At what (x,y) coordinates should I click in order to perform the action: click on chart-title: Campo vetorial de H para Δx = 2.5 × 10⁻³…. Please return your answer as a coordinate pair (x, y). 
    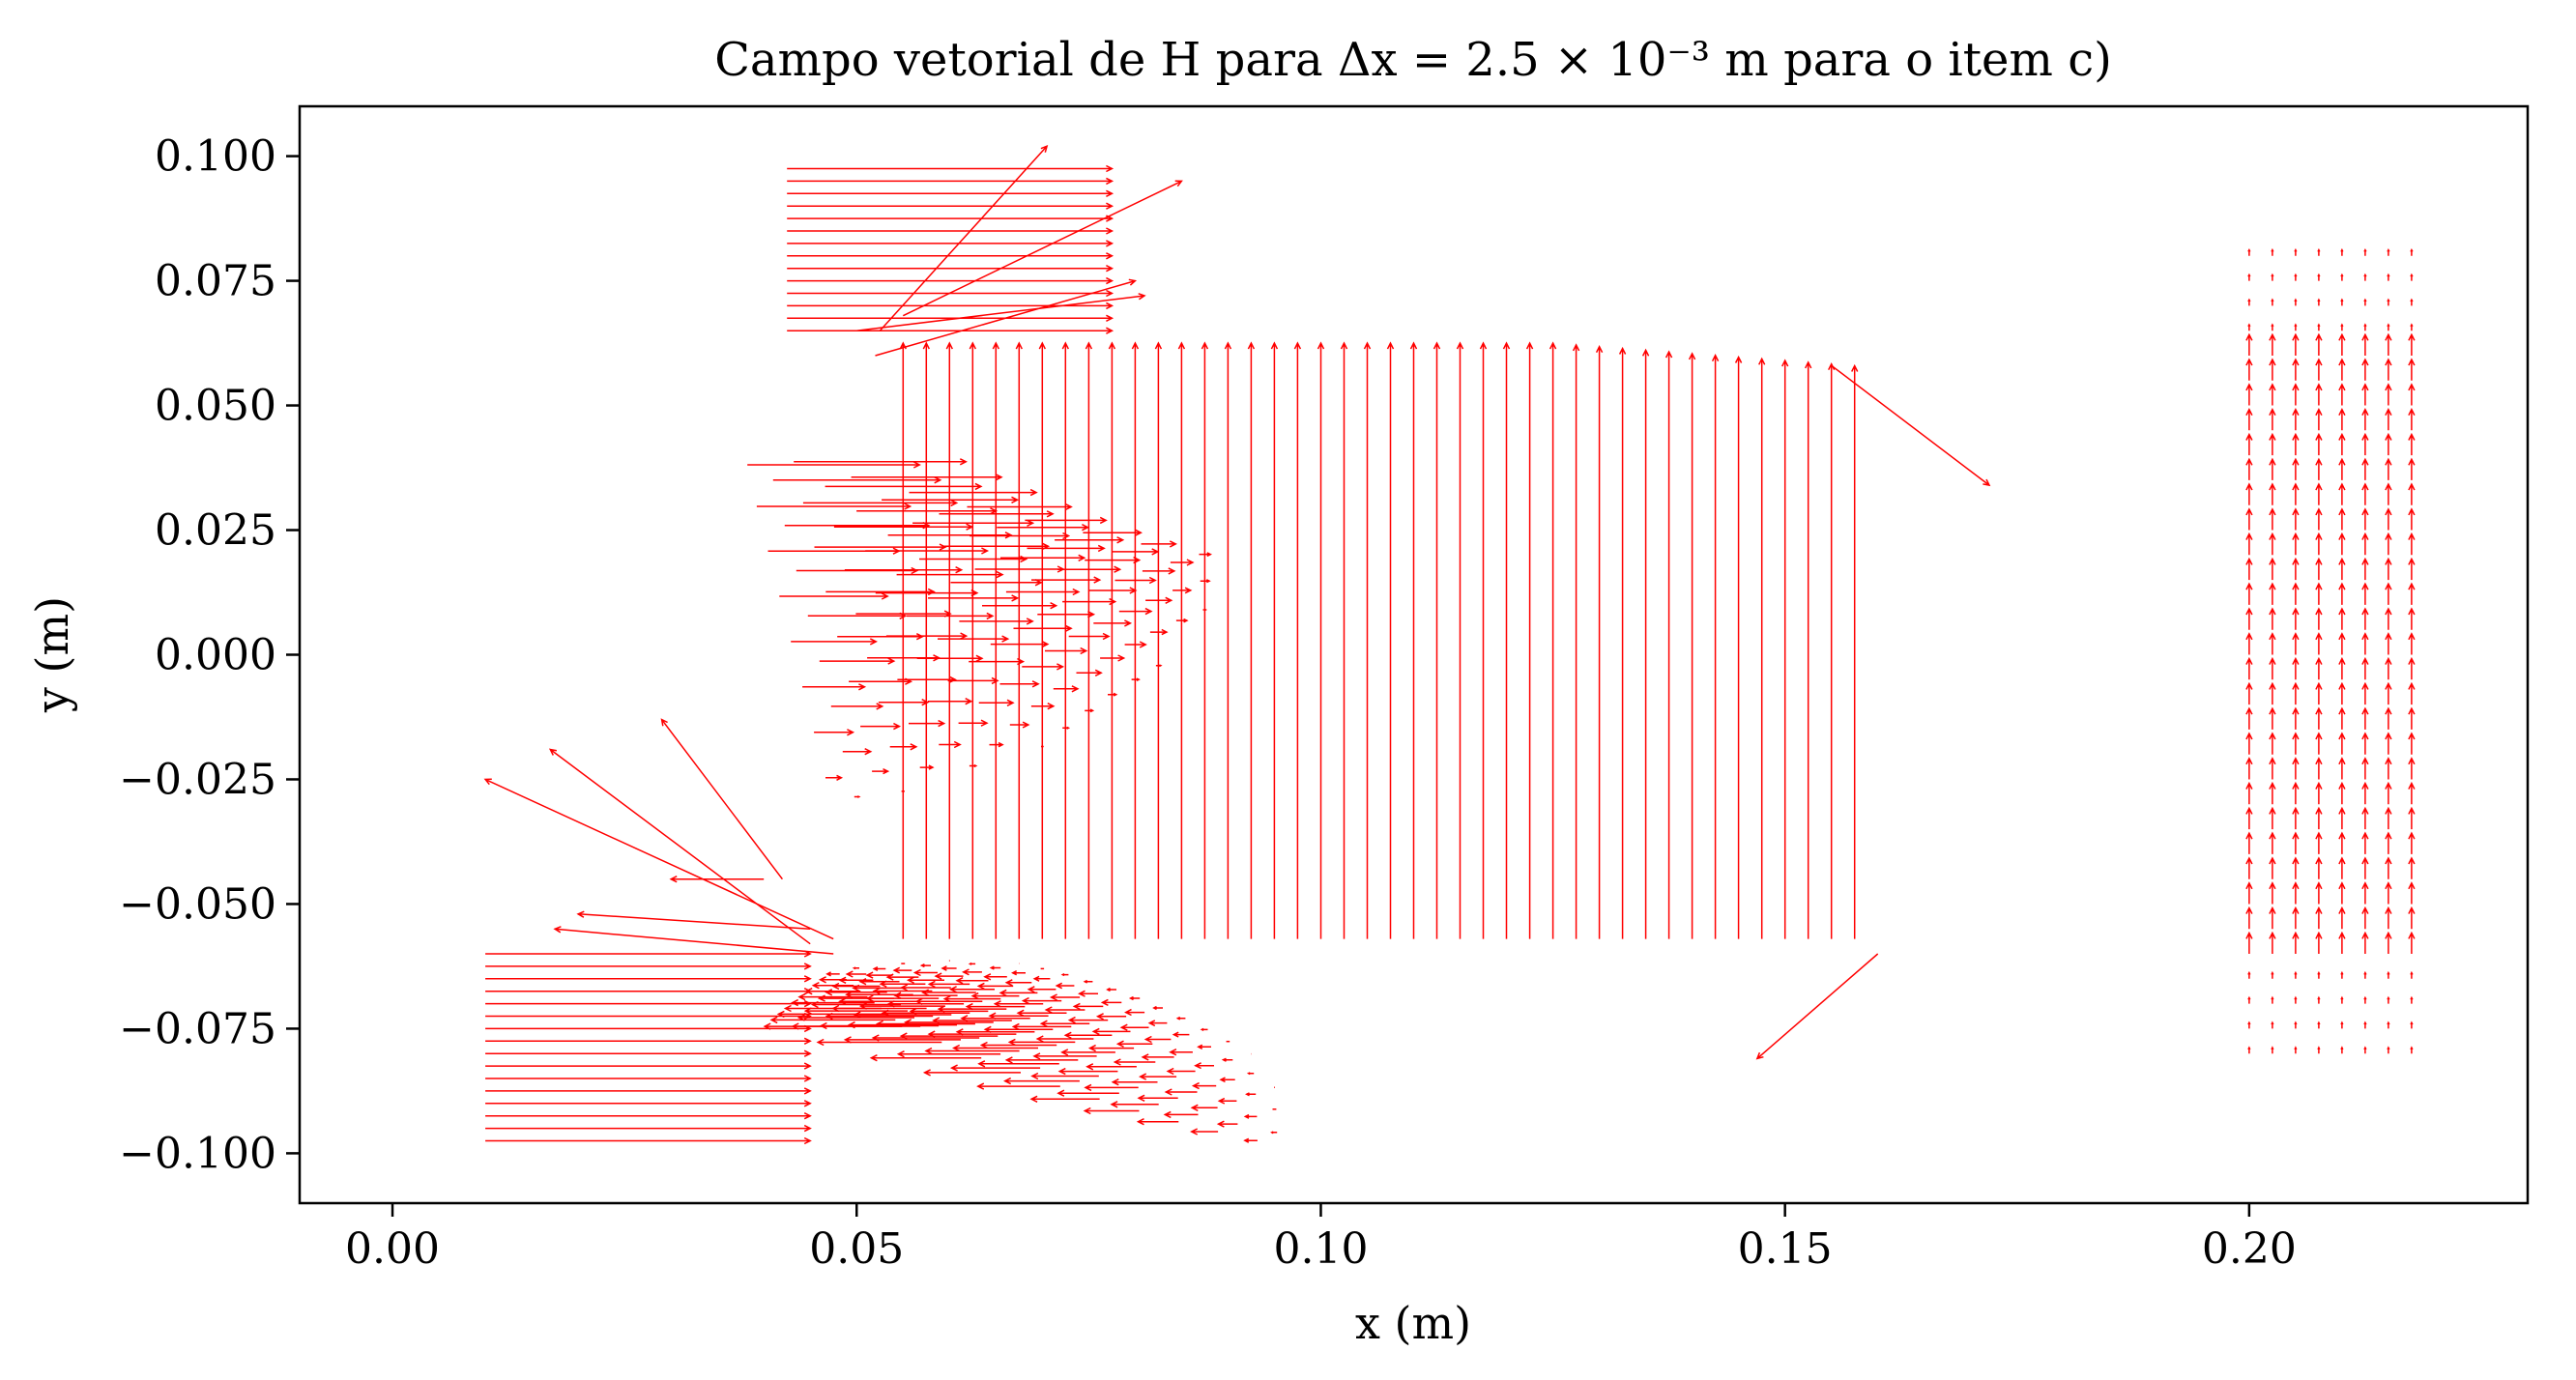
    Looking at the image, I should click on (1413, 60).